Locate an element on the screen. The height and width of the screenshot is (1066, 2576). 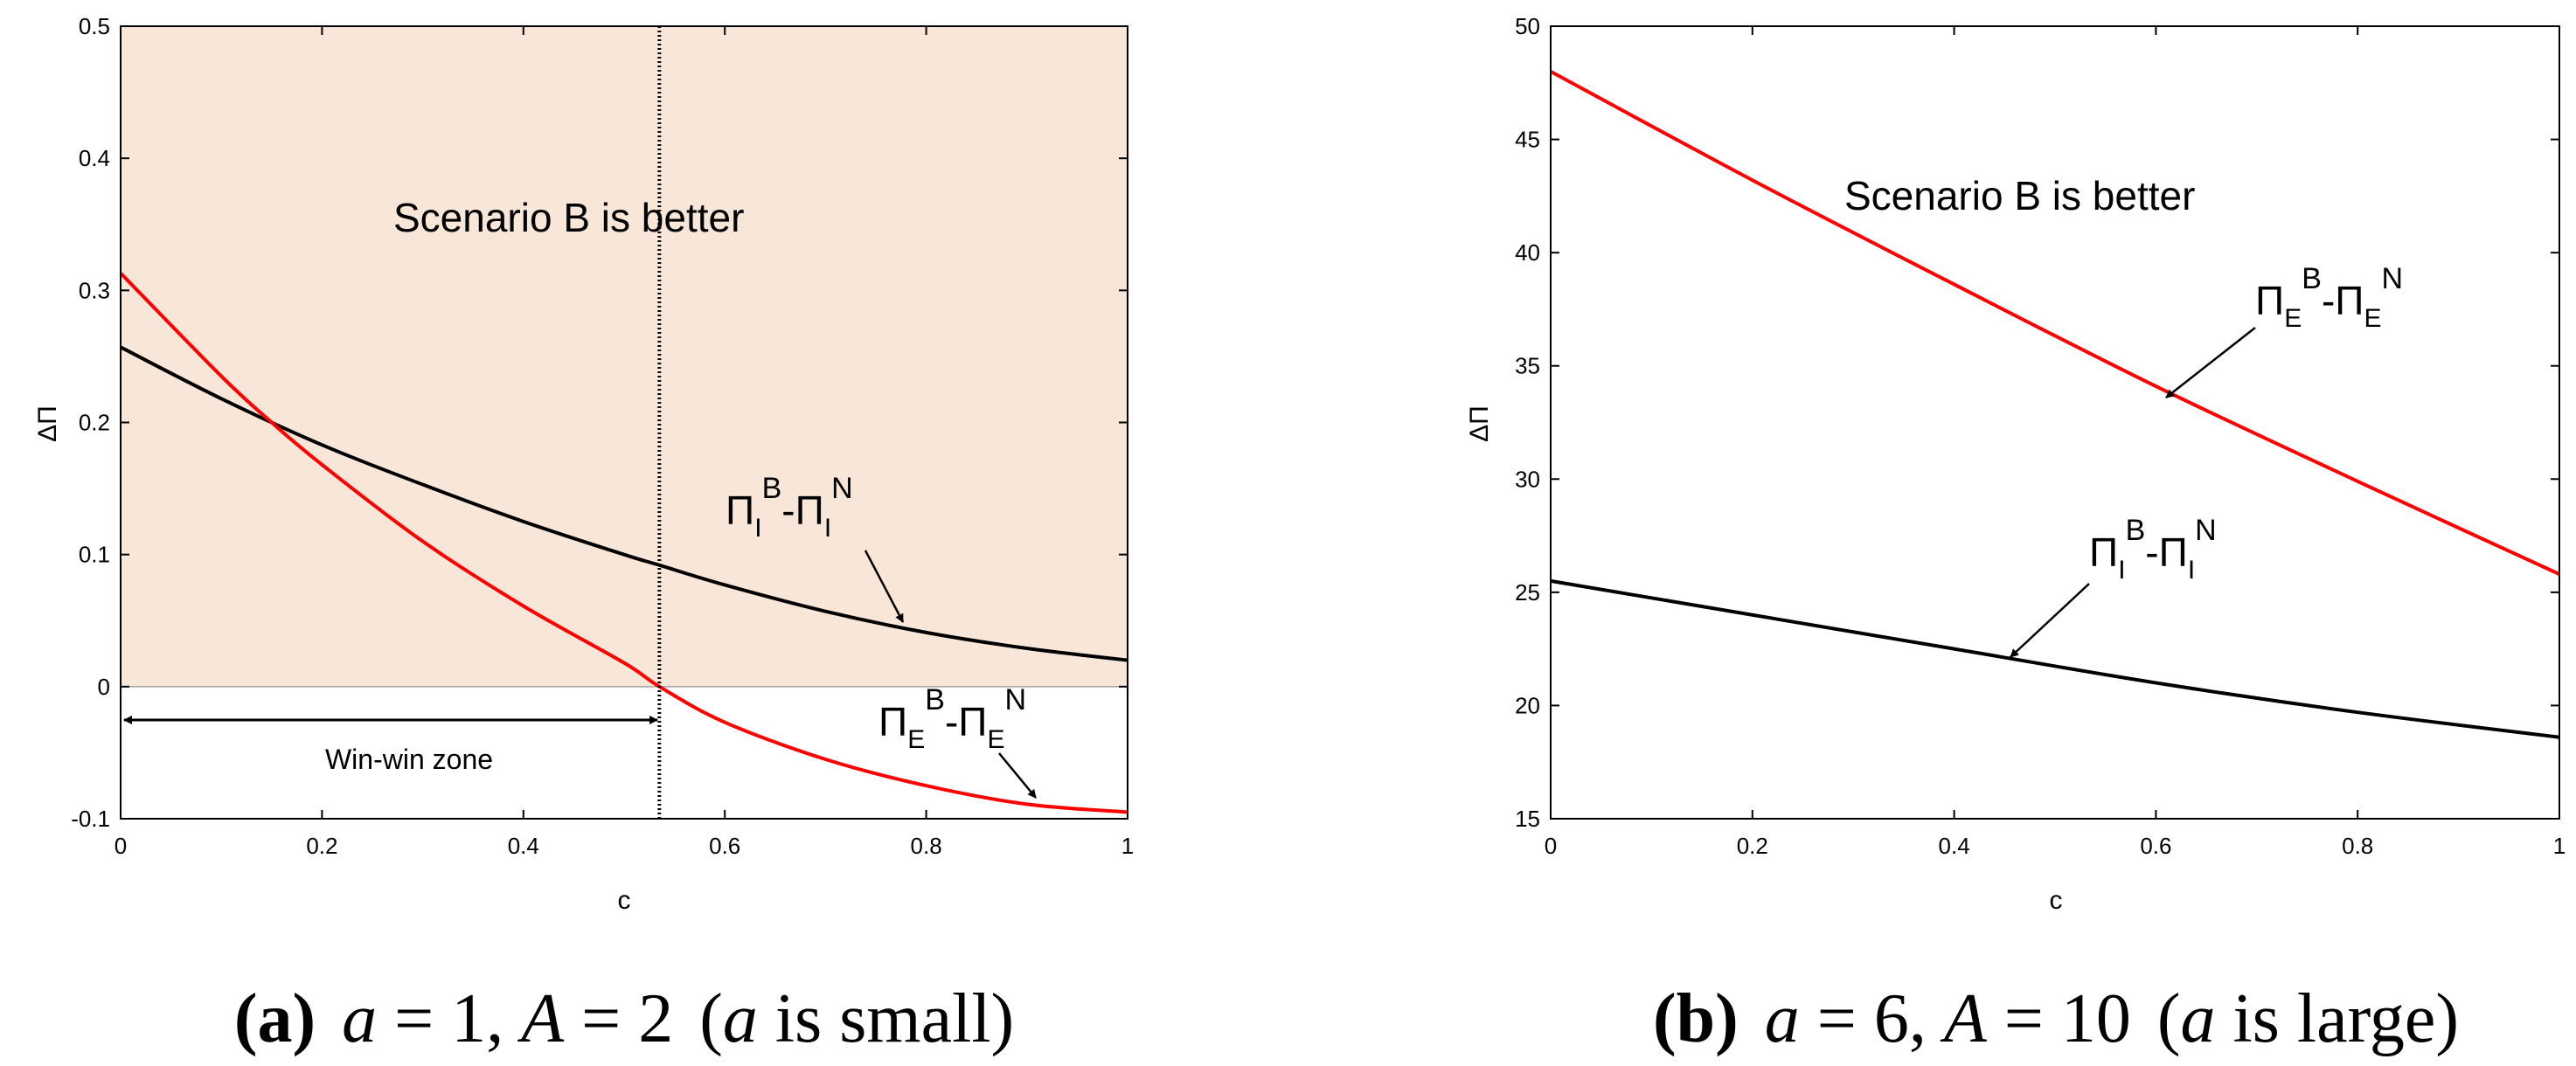
panel-b-x-tick-label: 0.2 is located at coordinates (1752, 846).